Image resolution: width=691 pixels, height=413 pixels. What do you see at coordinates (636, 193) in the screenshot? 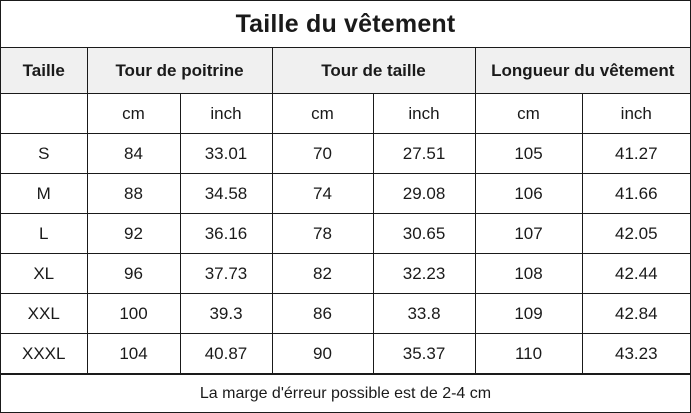
I see `length-inch-cell: 41.66` at bounding box center [636, 193].